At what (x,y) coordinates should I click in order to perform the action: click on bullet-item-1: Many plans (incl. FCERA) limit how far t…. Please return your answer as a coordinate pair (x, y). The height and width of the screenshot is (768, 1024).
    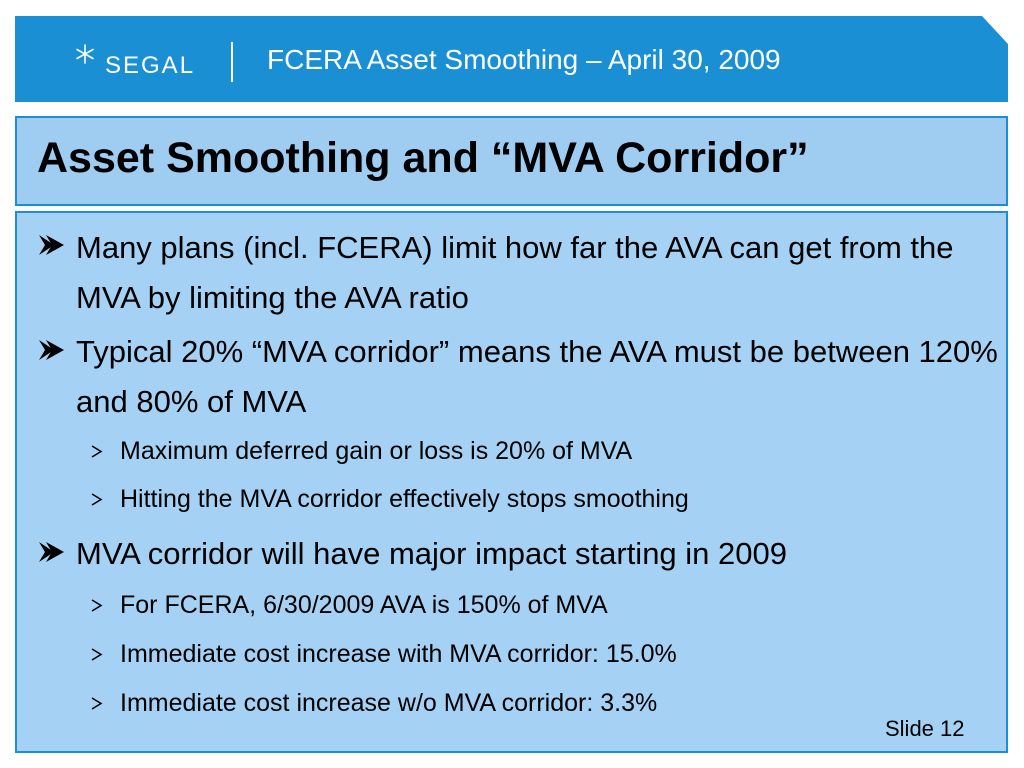
    Looking at the image, I should click on (515, 272).